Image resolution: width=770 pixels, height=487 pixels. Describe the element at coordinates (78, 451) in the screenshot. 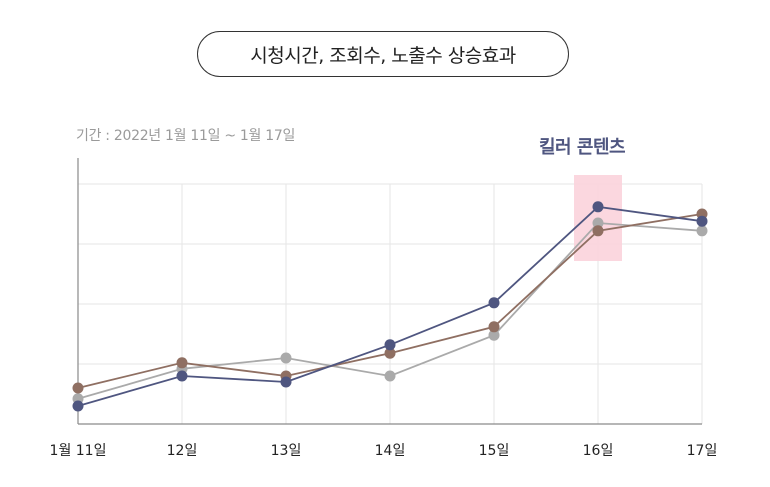

I see `x-tick-label: 1월 11일` at that location.